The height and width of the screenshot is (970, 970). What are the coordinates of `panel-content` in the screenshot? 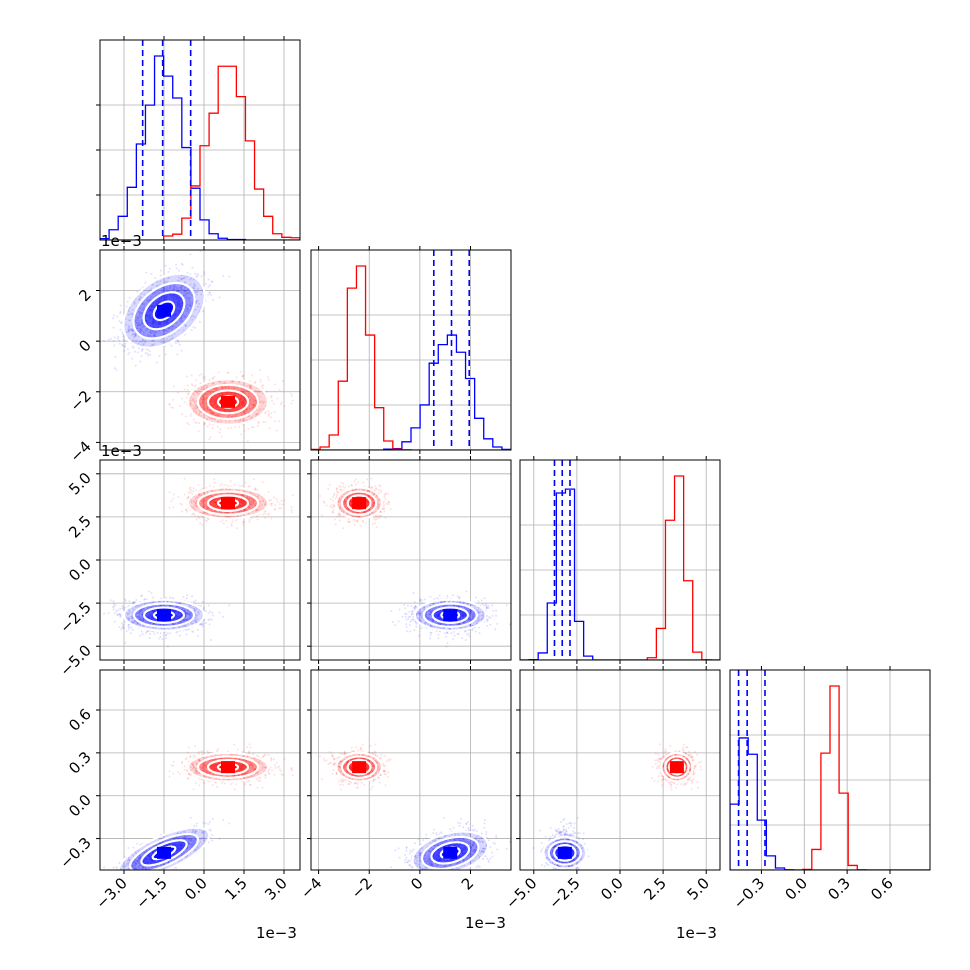 It's located at (415, 562).